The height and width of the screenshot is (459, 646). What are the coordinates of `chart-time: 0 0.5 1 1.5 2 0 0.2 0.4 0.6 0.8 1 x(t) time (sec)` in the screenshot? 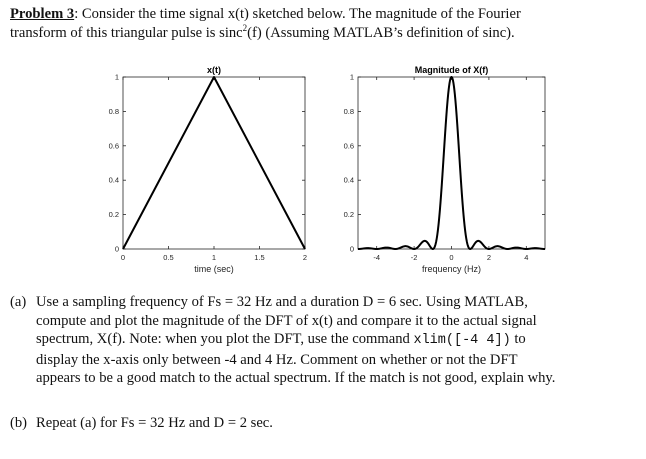 It's located at (208, 169).